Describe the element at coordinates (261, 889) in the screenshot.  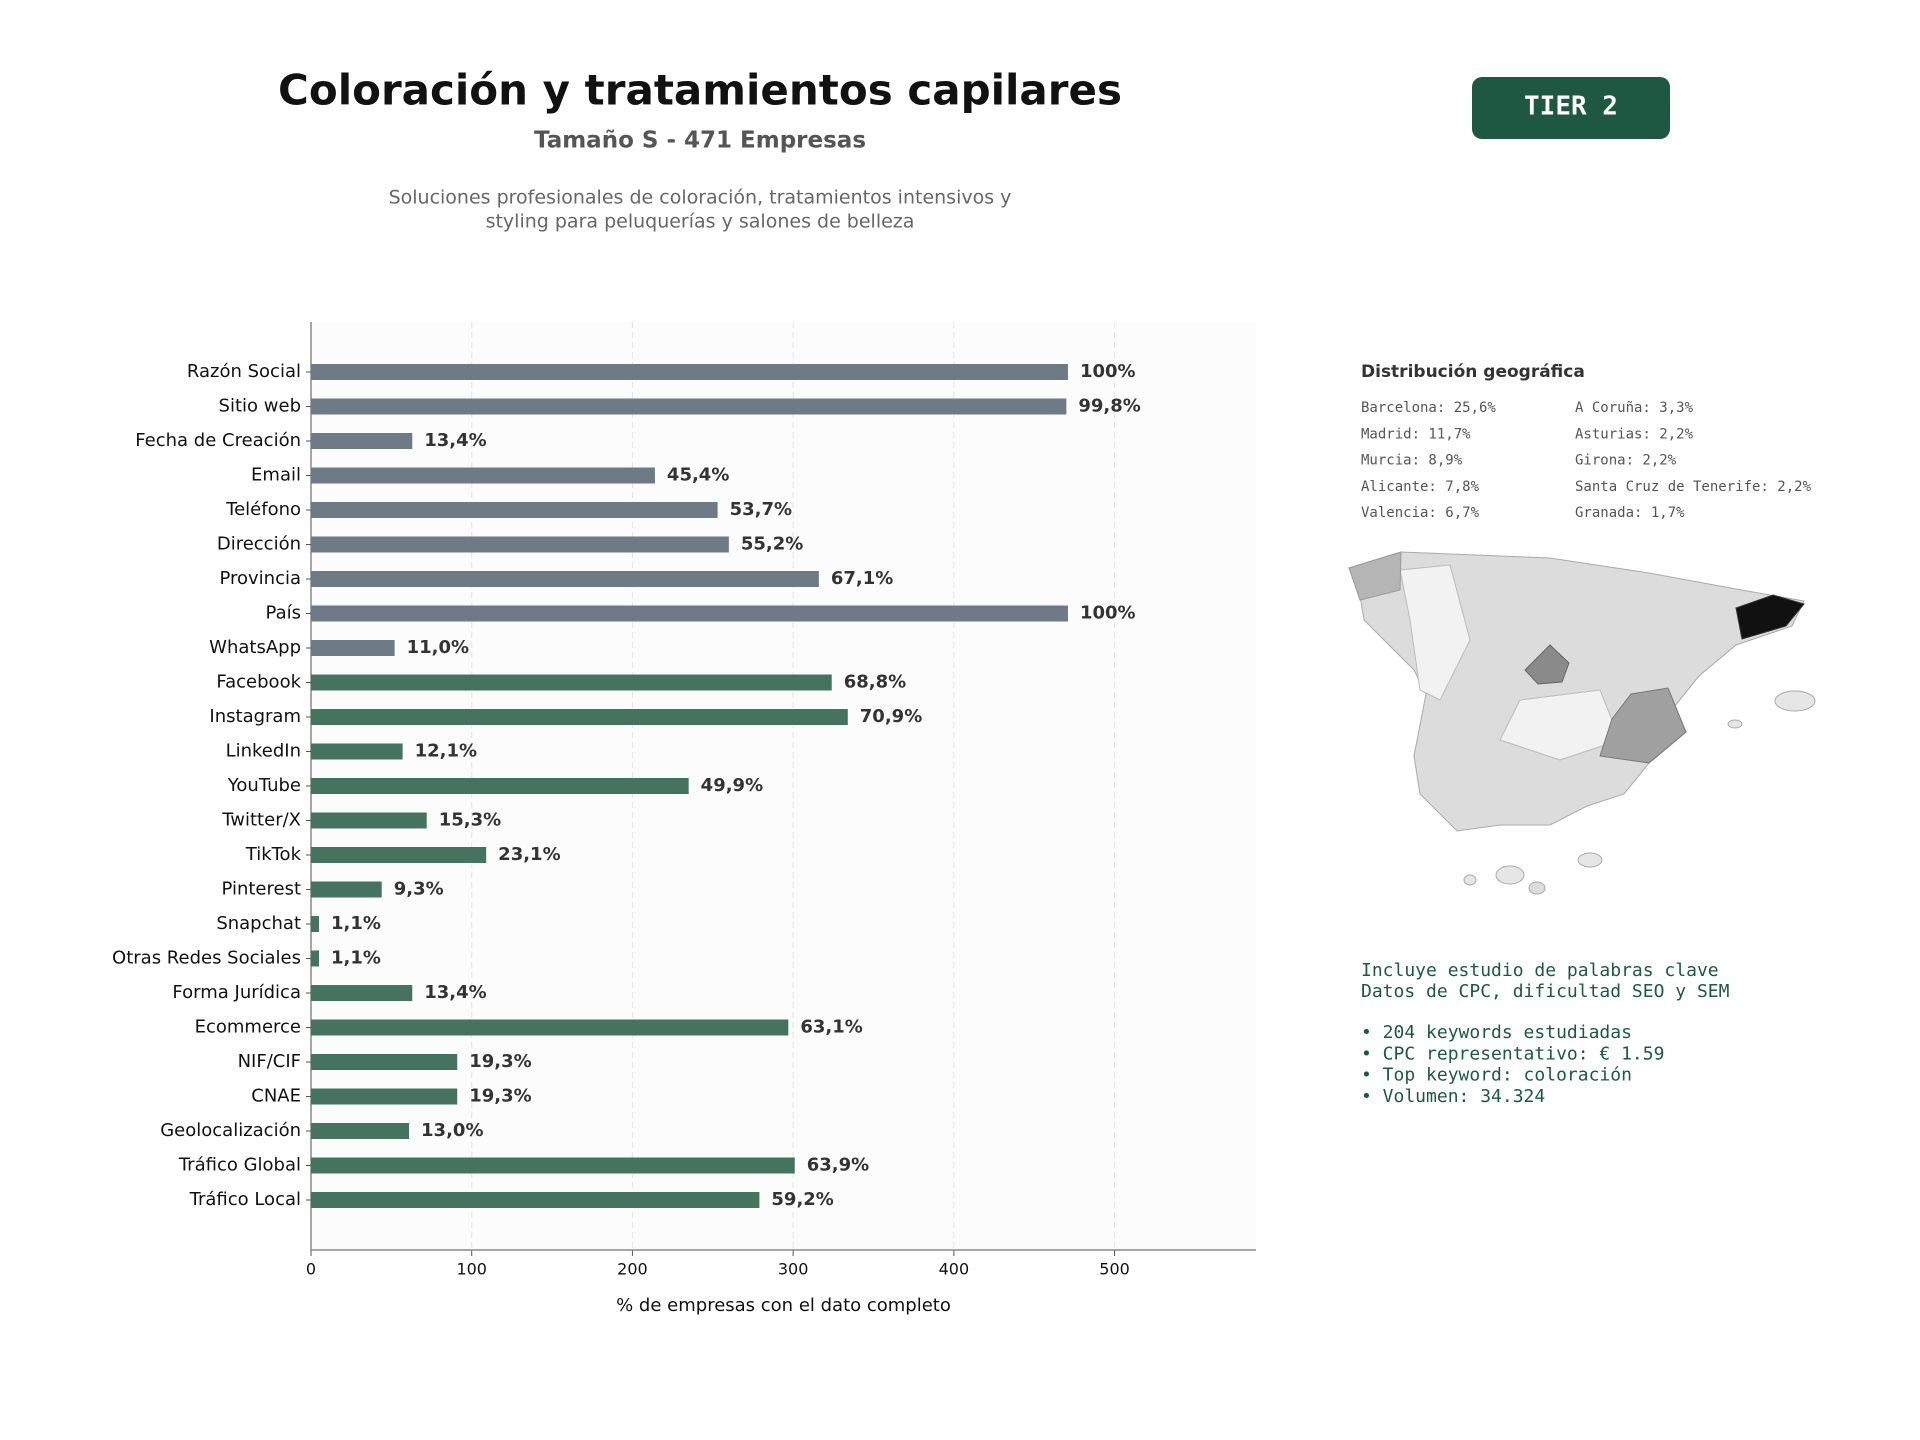
I see `y-tick-label: Pinterest` at that location.